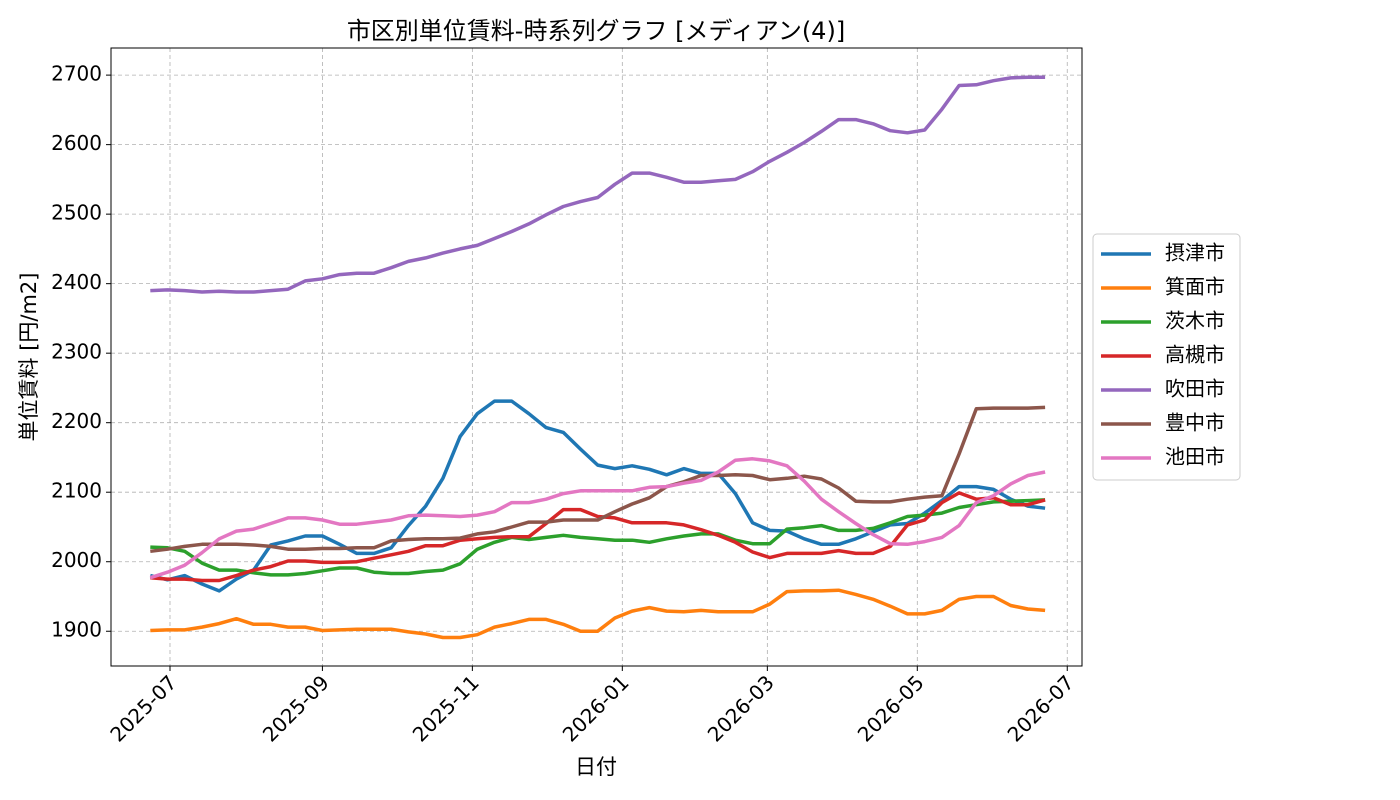 The image size is (1400, 800). I want to click on y-tick-label: 2300, so click(76, 352).